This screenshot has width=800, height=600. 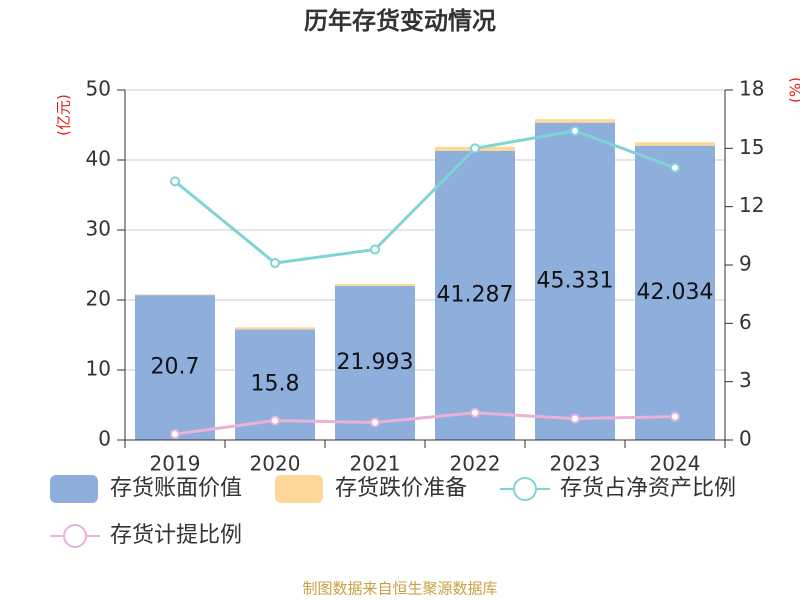 What do you see at coordinates (648, 488) in the screenshot?
I see `legend-label: 存货占净资产比例` at bounding box center [648, 488].